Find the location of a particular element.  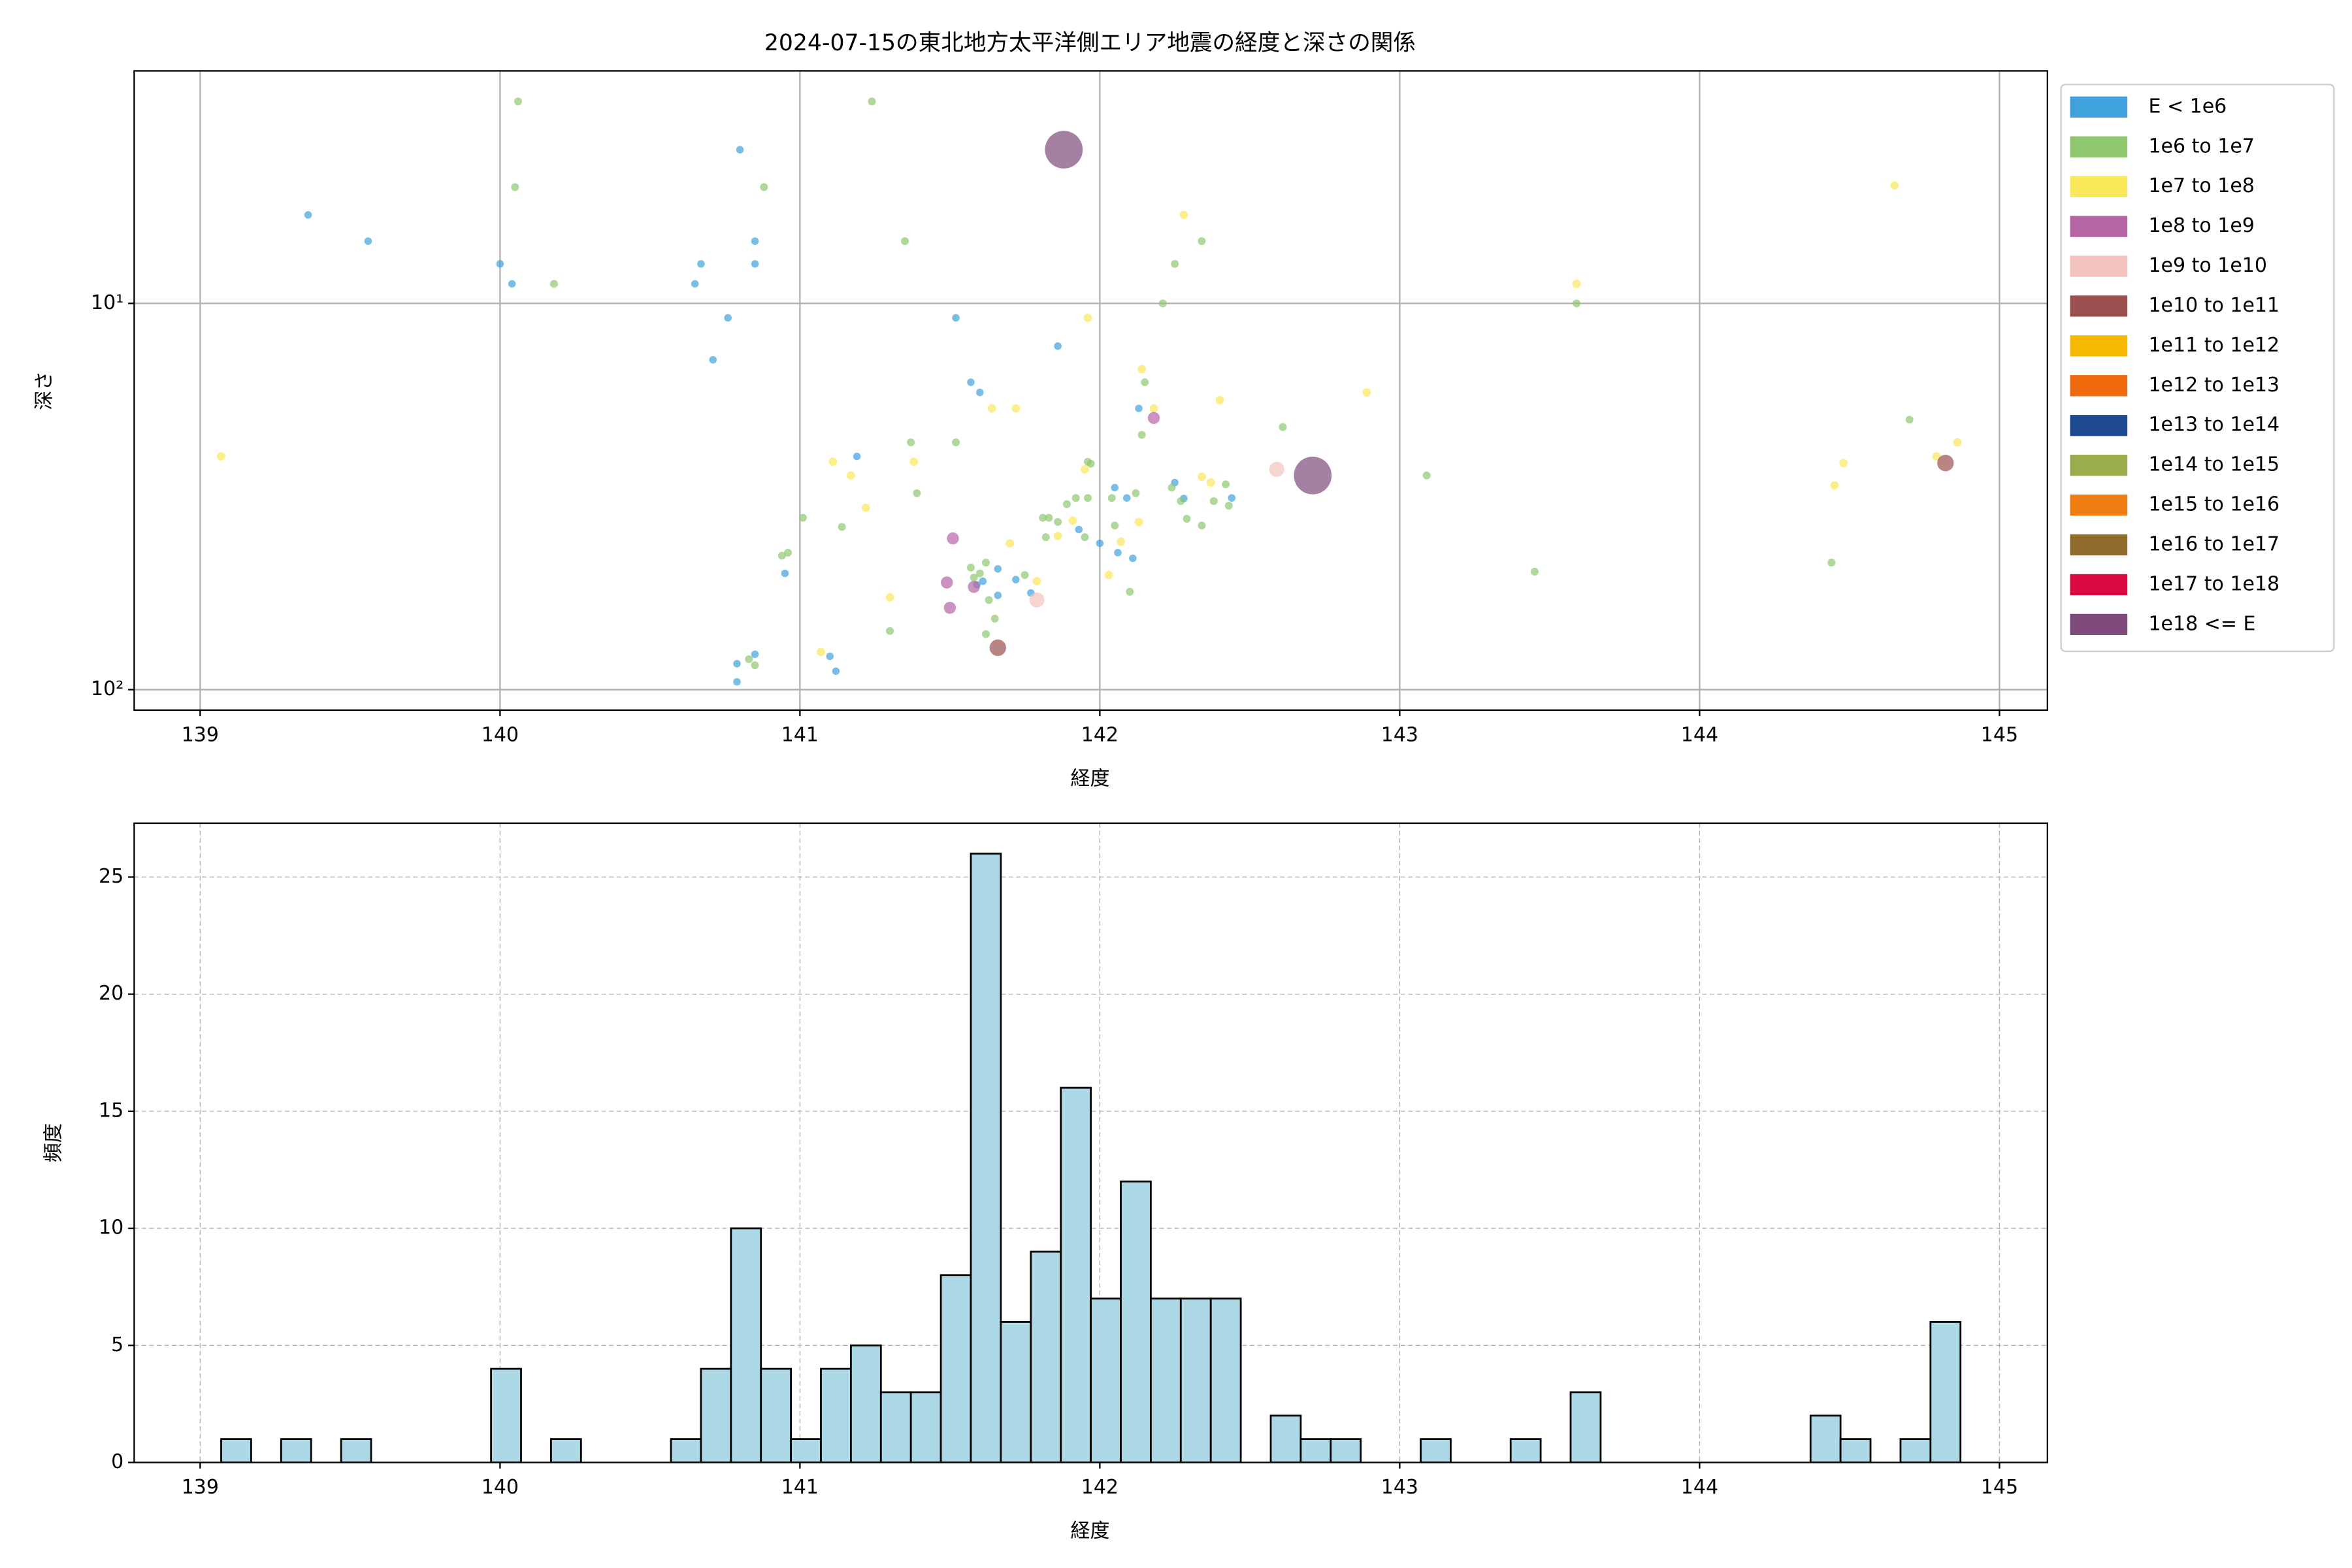

y-tick-label: 5 is located at coordinates (117, 1344).